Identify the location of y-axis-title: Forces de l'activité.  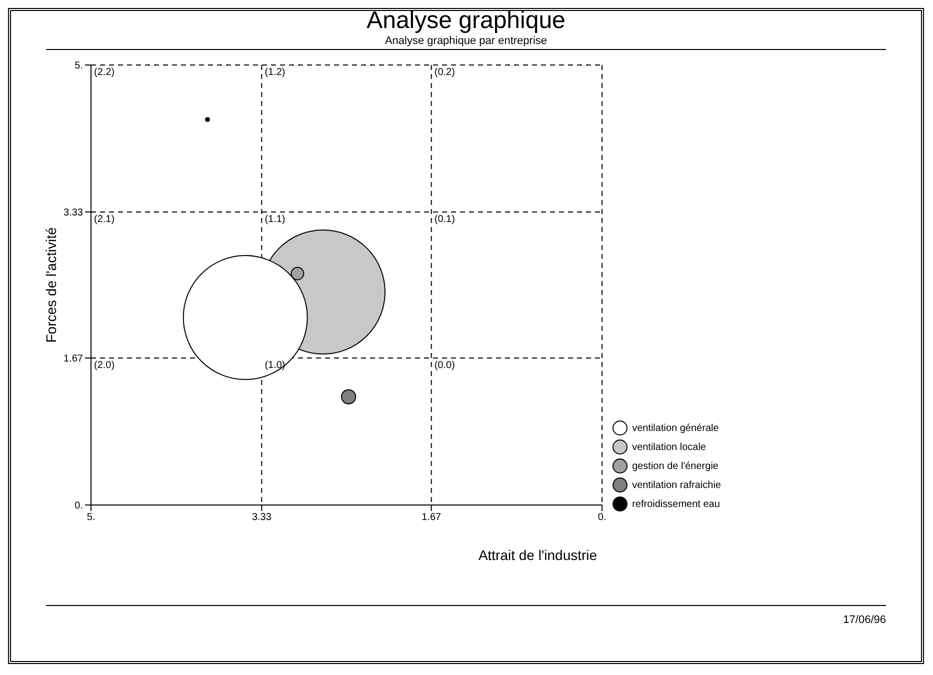
(50, 285).